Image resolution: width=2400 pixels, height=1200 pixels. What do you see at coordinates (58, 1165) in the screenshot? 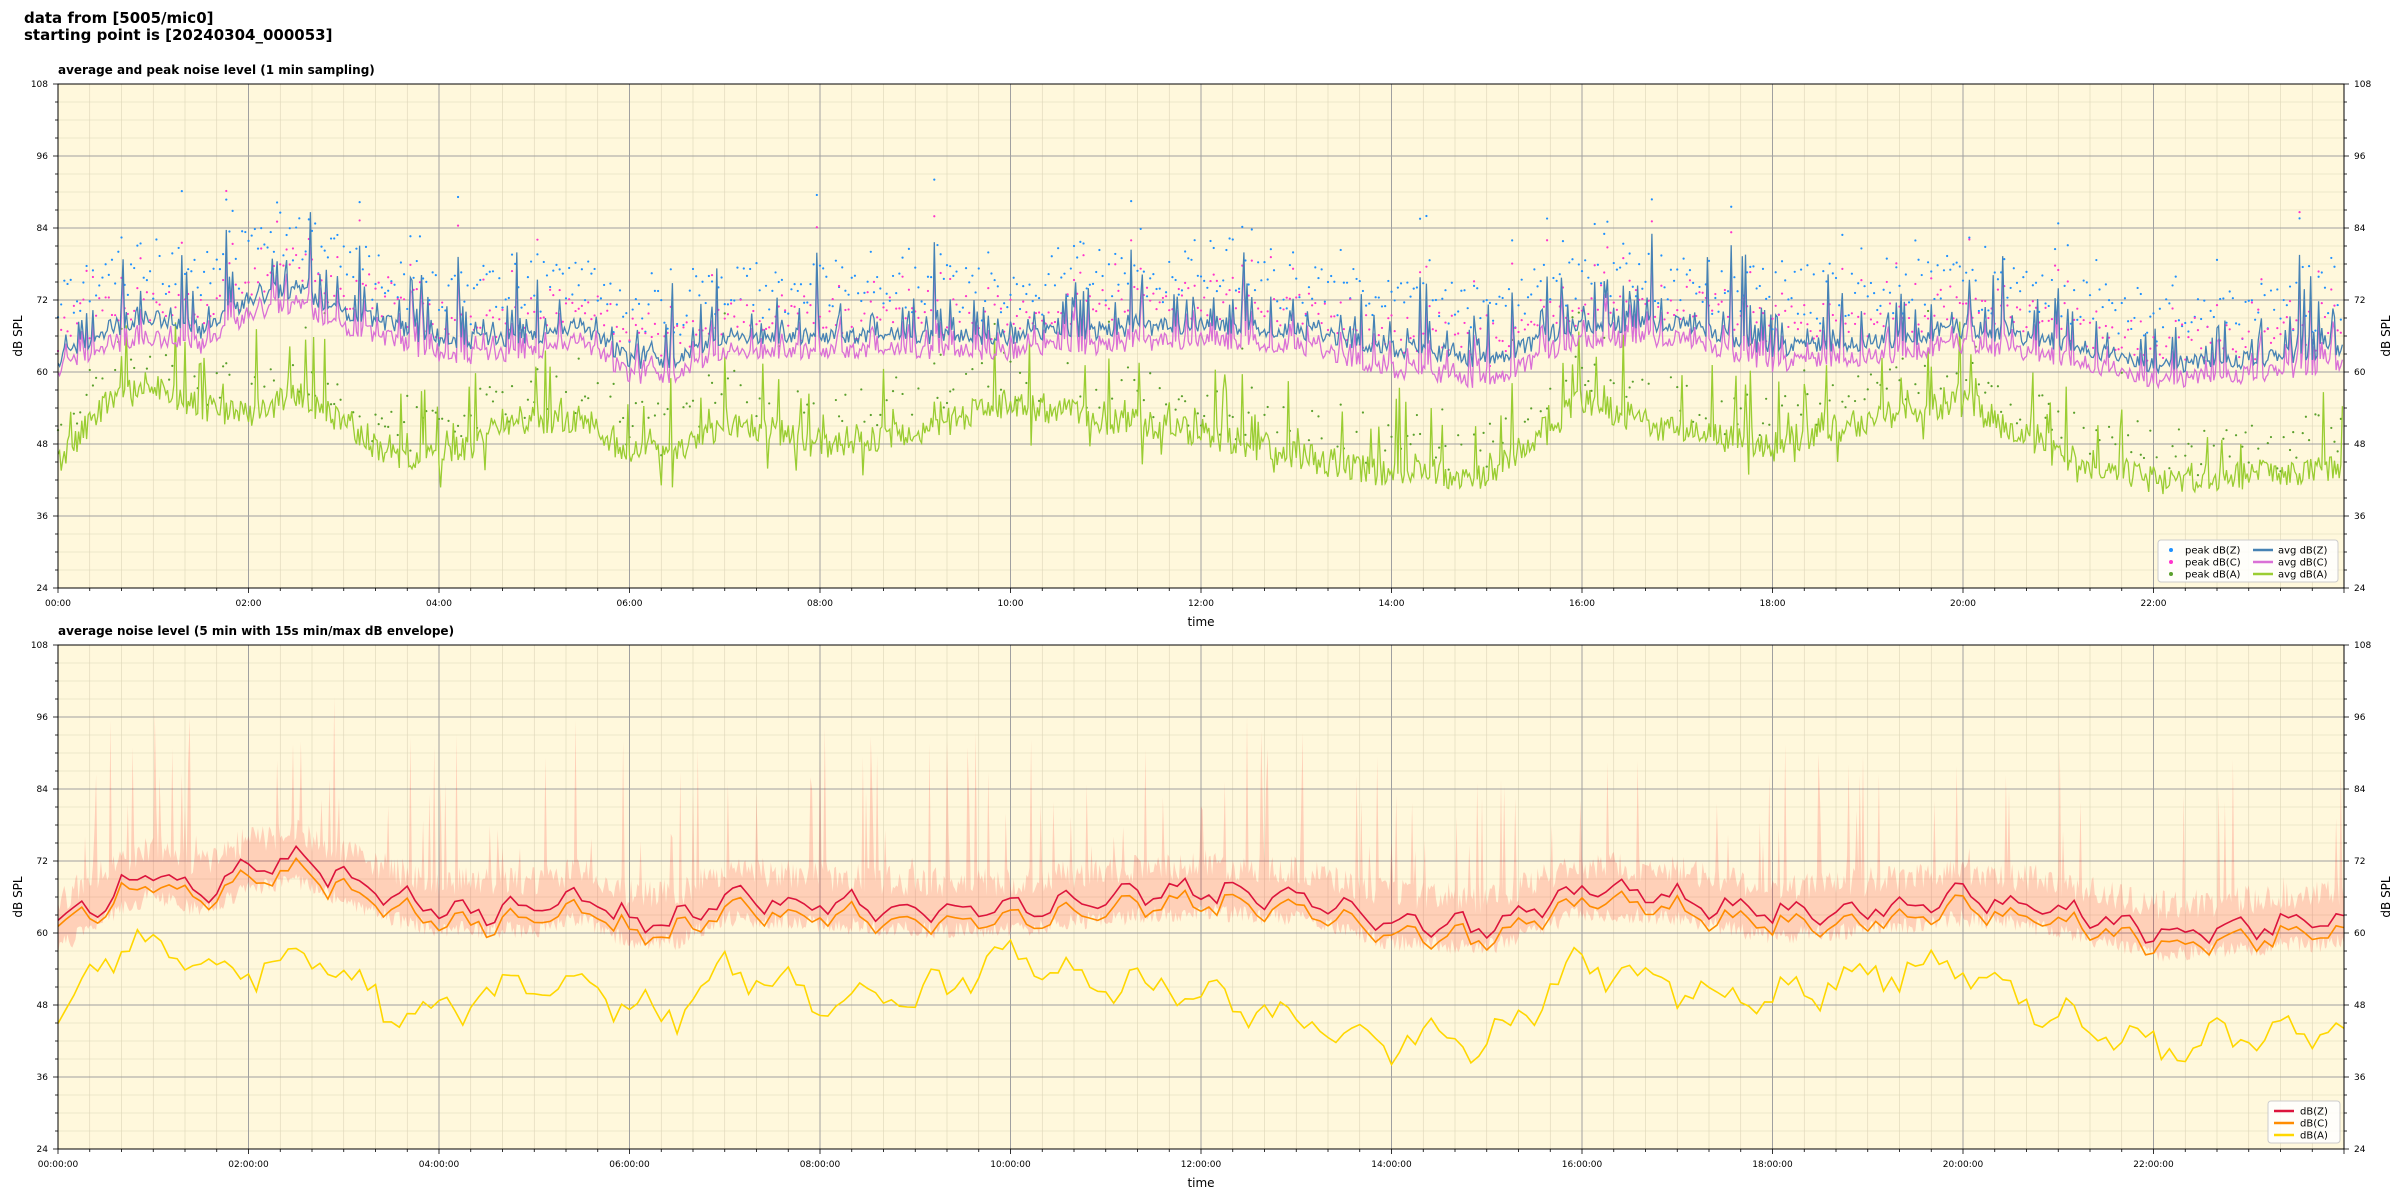
I see `x-tick-label: 00:00:00` at bounding box center [58, 1165].